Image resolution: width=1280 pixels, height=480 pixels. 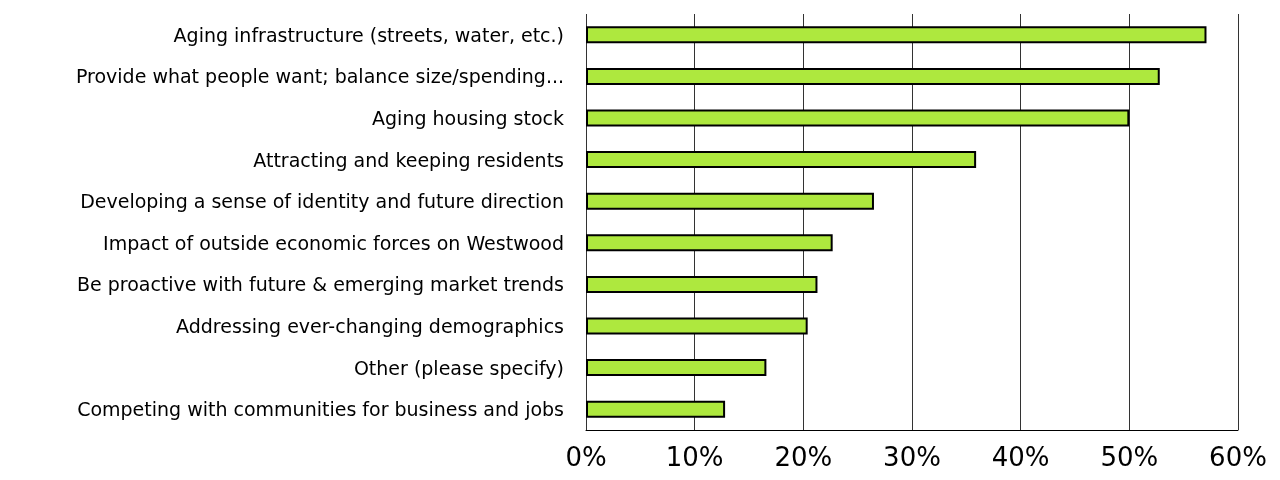 I want to click on y-tick-label: Developing a sense of identity and future direction, so click(x=322, y=201).